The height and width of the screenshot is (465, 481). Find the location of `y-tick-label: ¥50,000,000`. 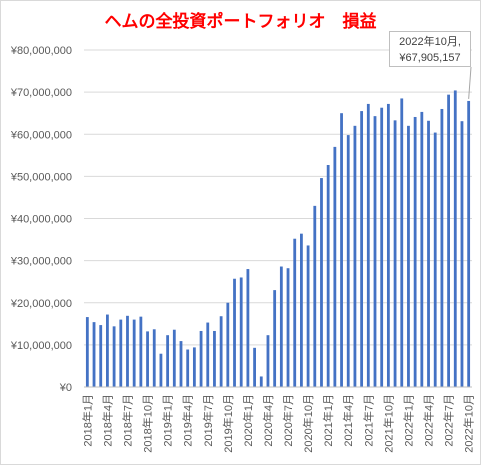

y-tick-label: ¥50,000,000 is located at coordinates (41, 177).